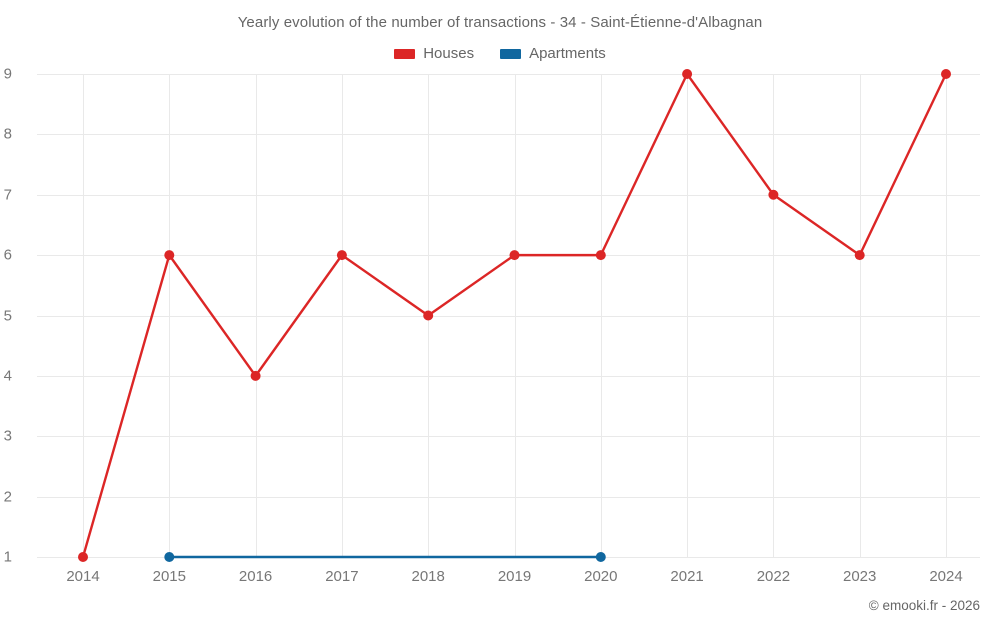 The height and width of the screenshot is (625, 1000). I want to click on y-axis-tick-label: 1, so click(7, 557).